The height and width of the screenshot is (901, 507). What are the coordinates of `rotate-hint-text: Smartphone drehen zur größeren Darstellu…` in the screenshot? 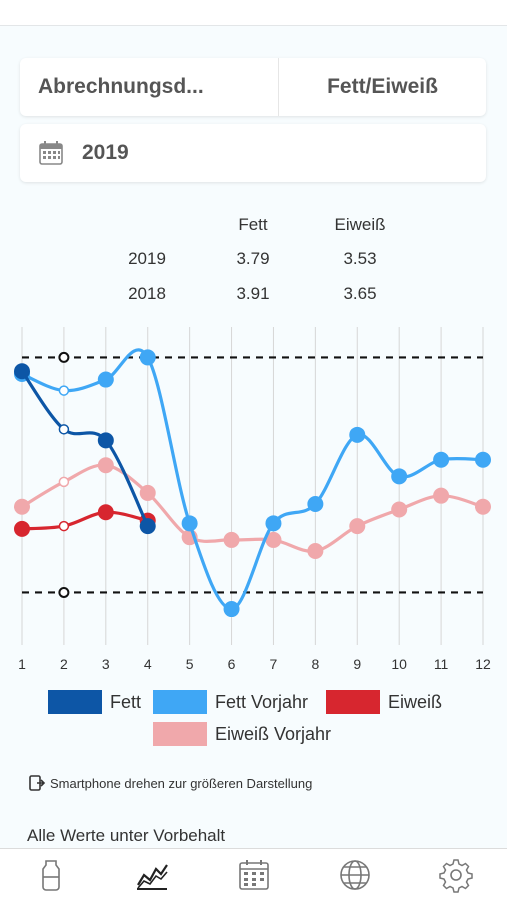 It's located at (181, 783).